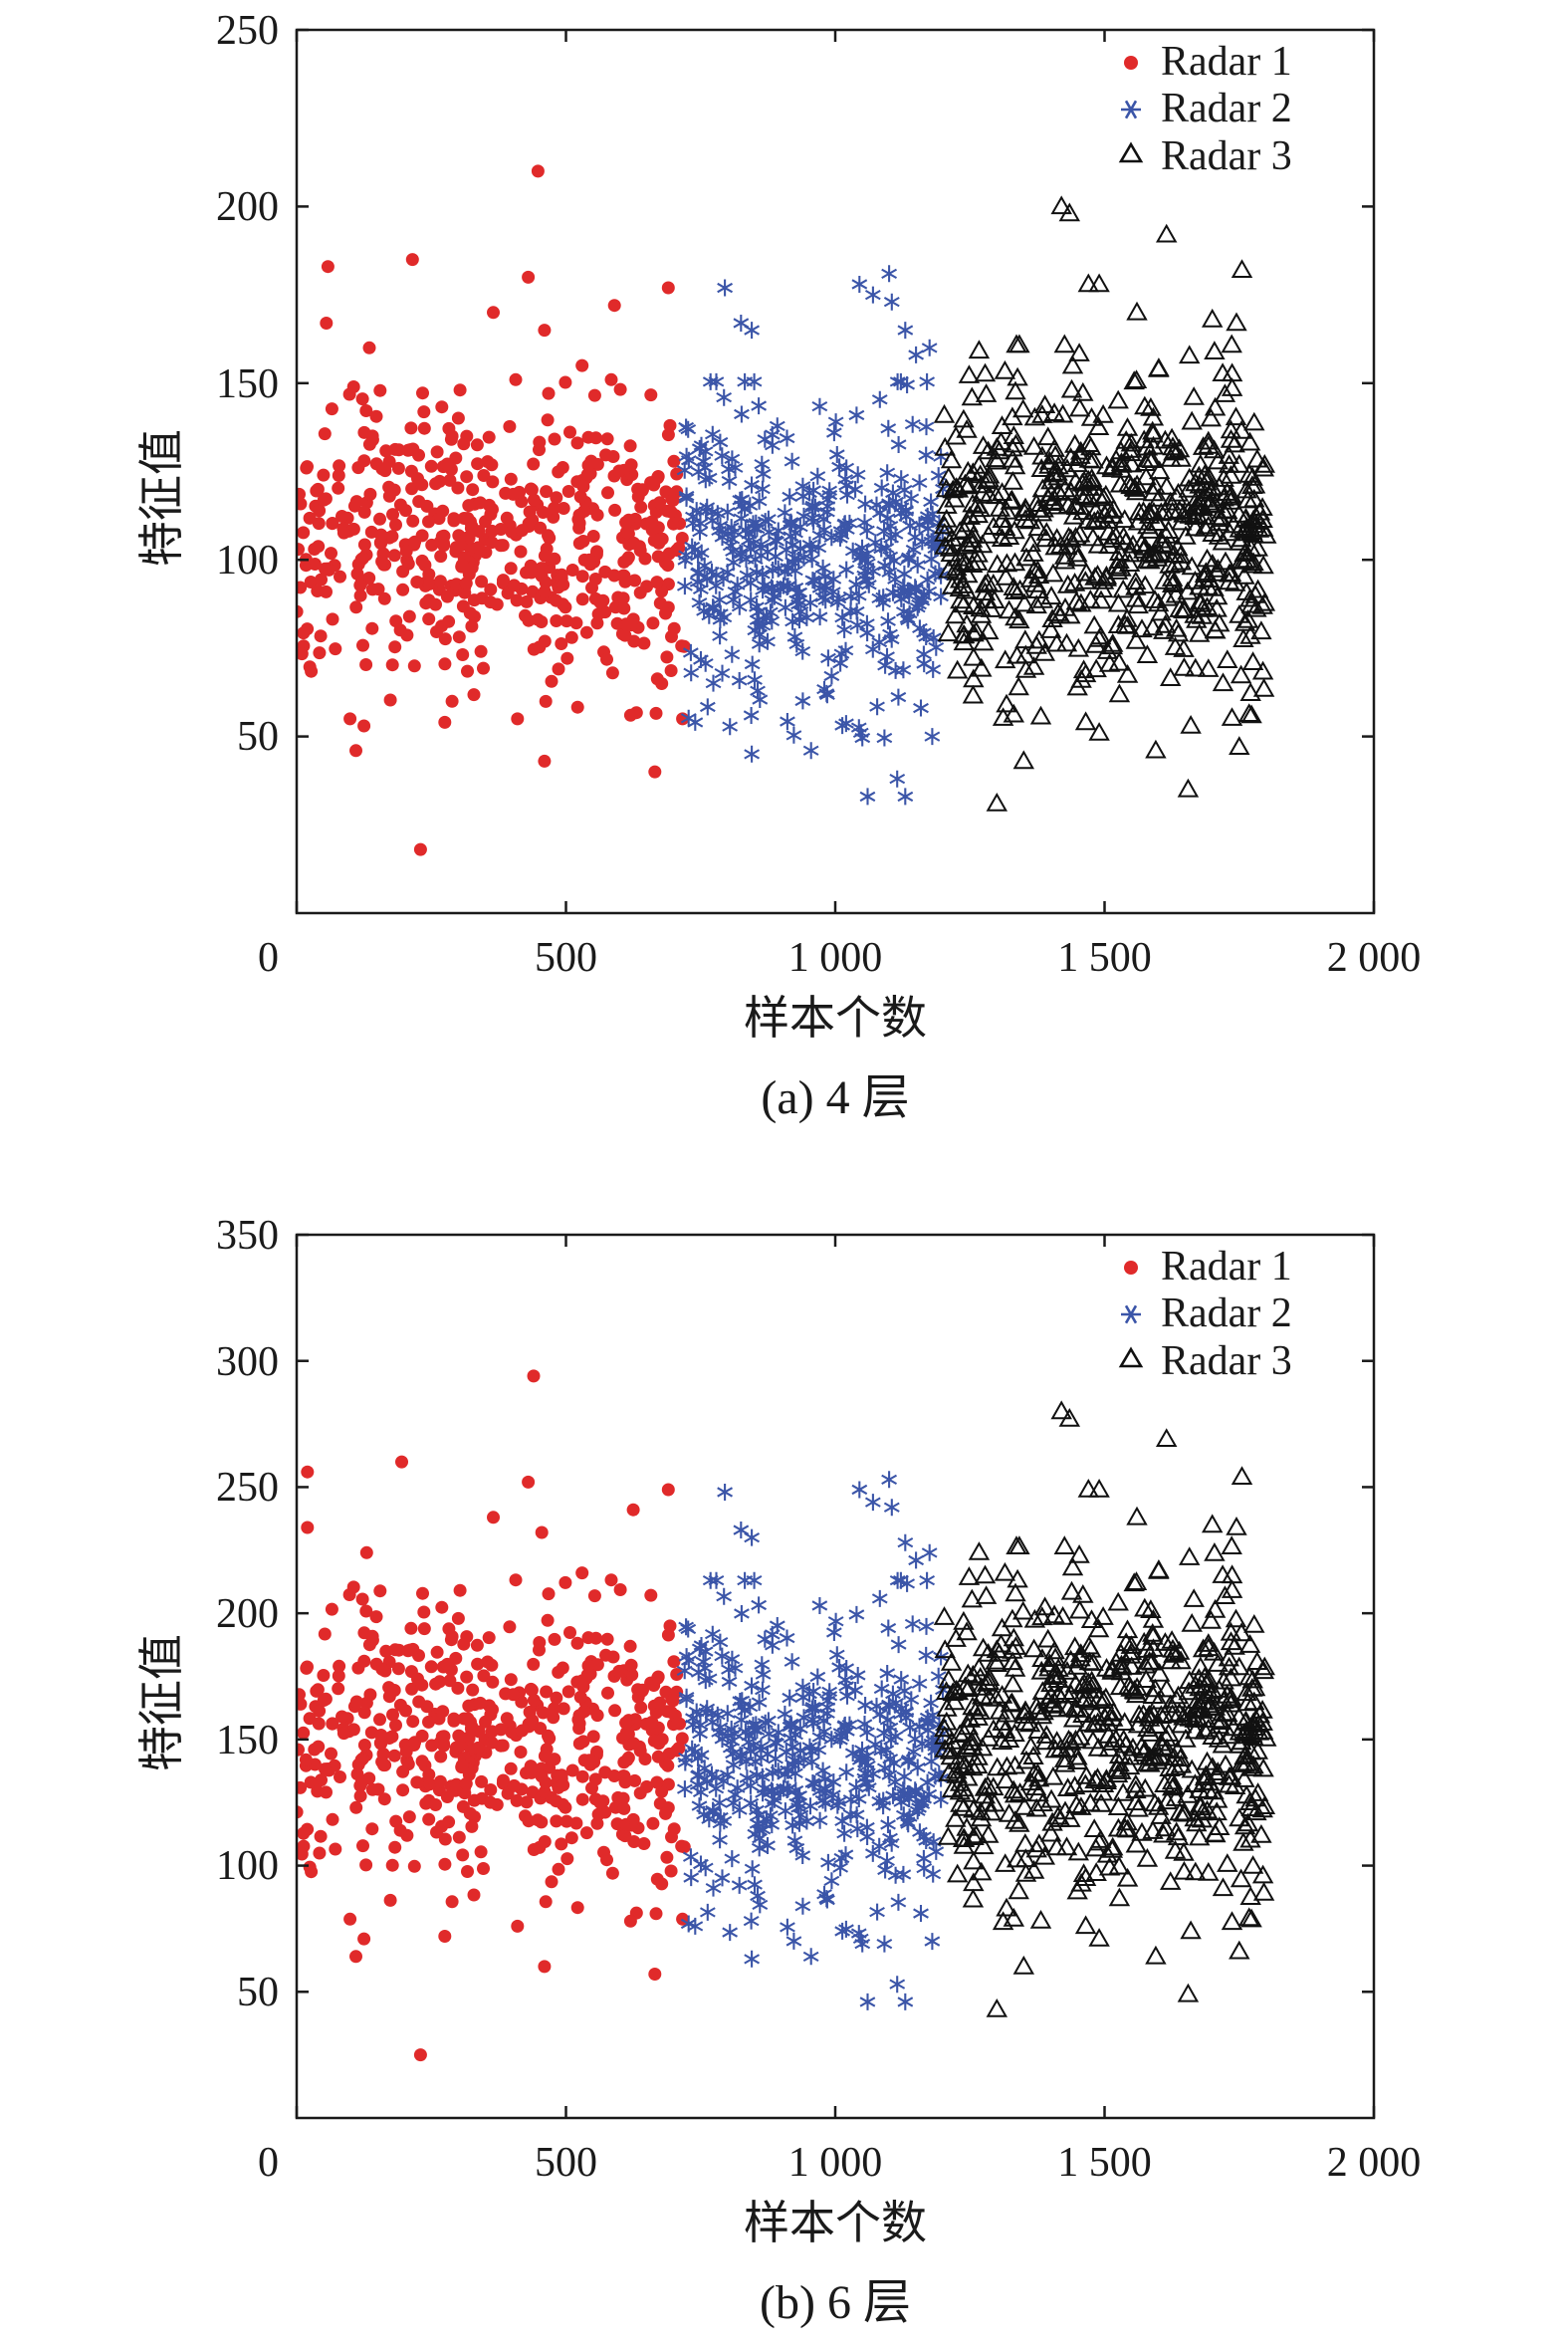  I want to click on legend-radar1-marker, so click(1131, 1268).